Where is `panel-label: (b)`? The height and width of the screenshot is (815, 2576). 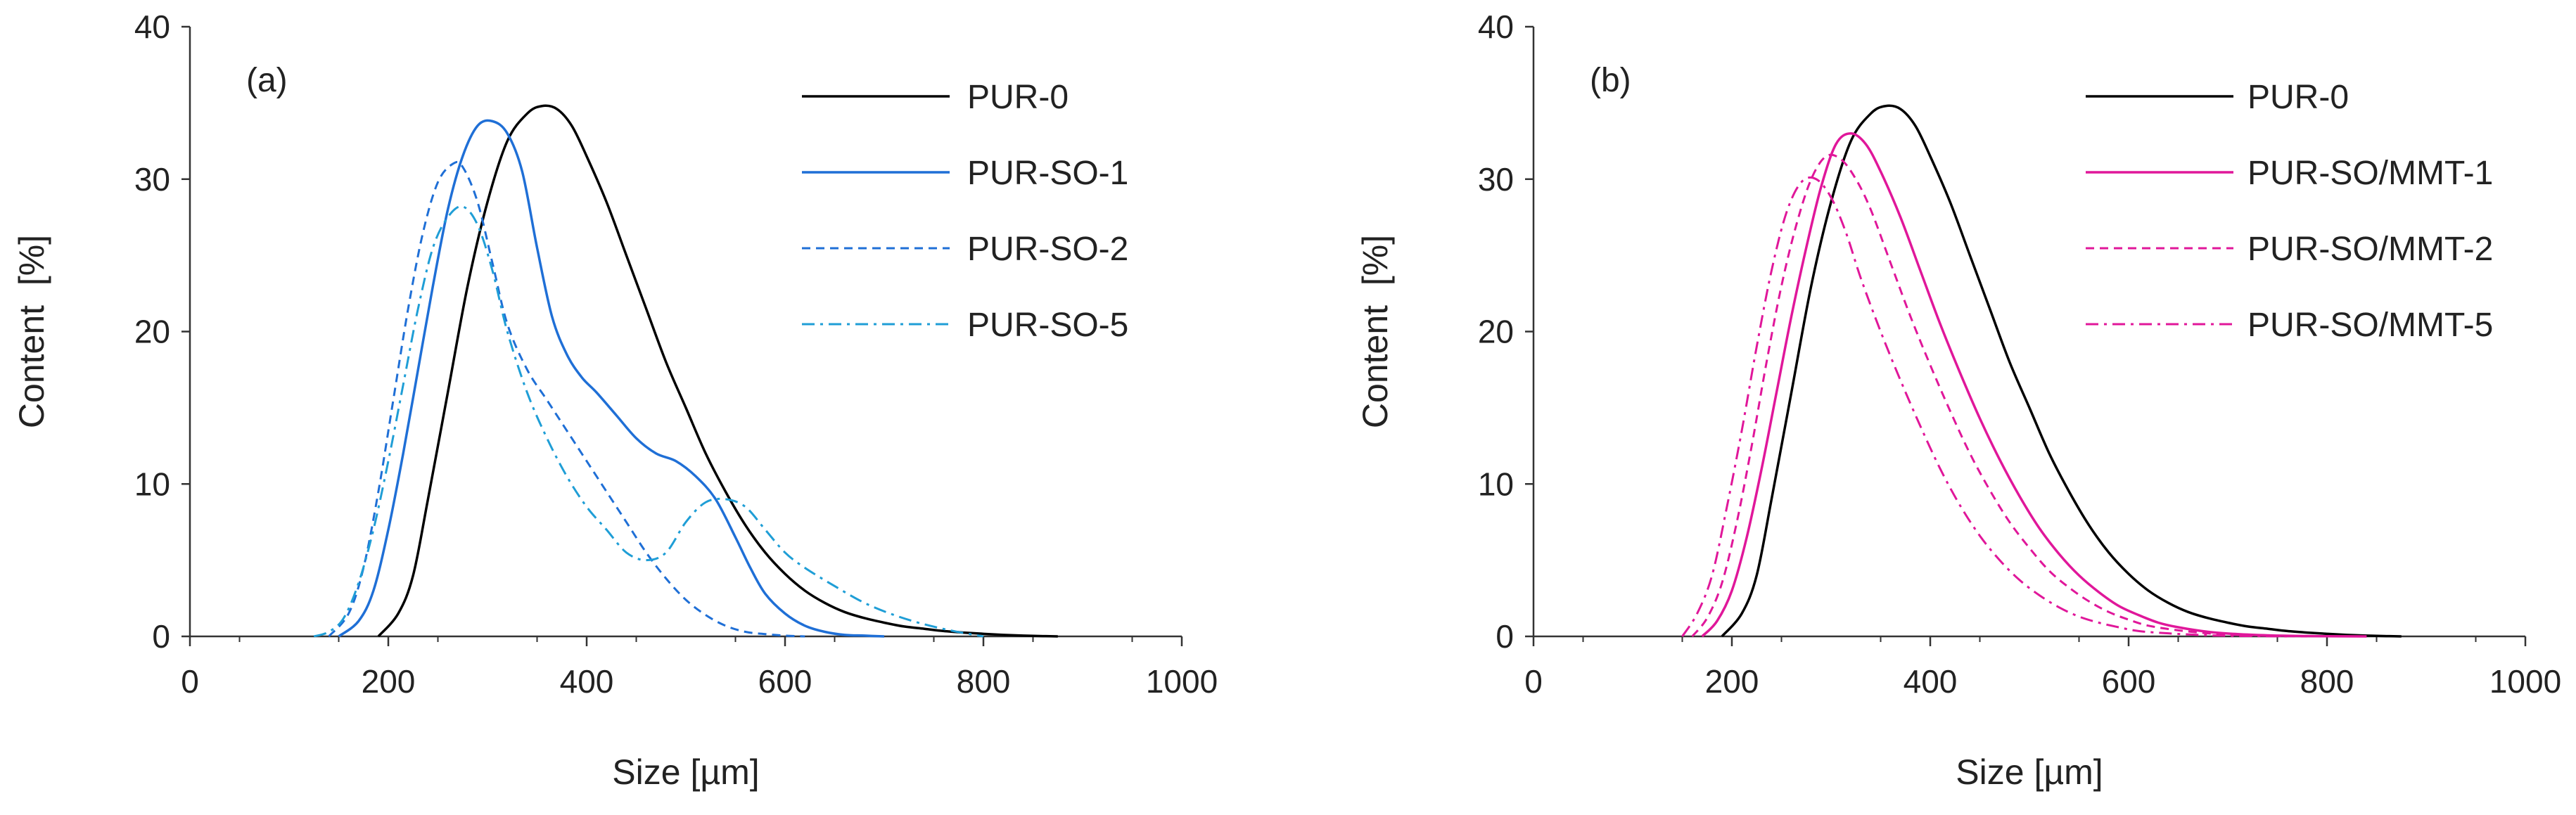 panel-label: (b) is located at coordinates (1610, 80).